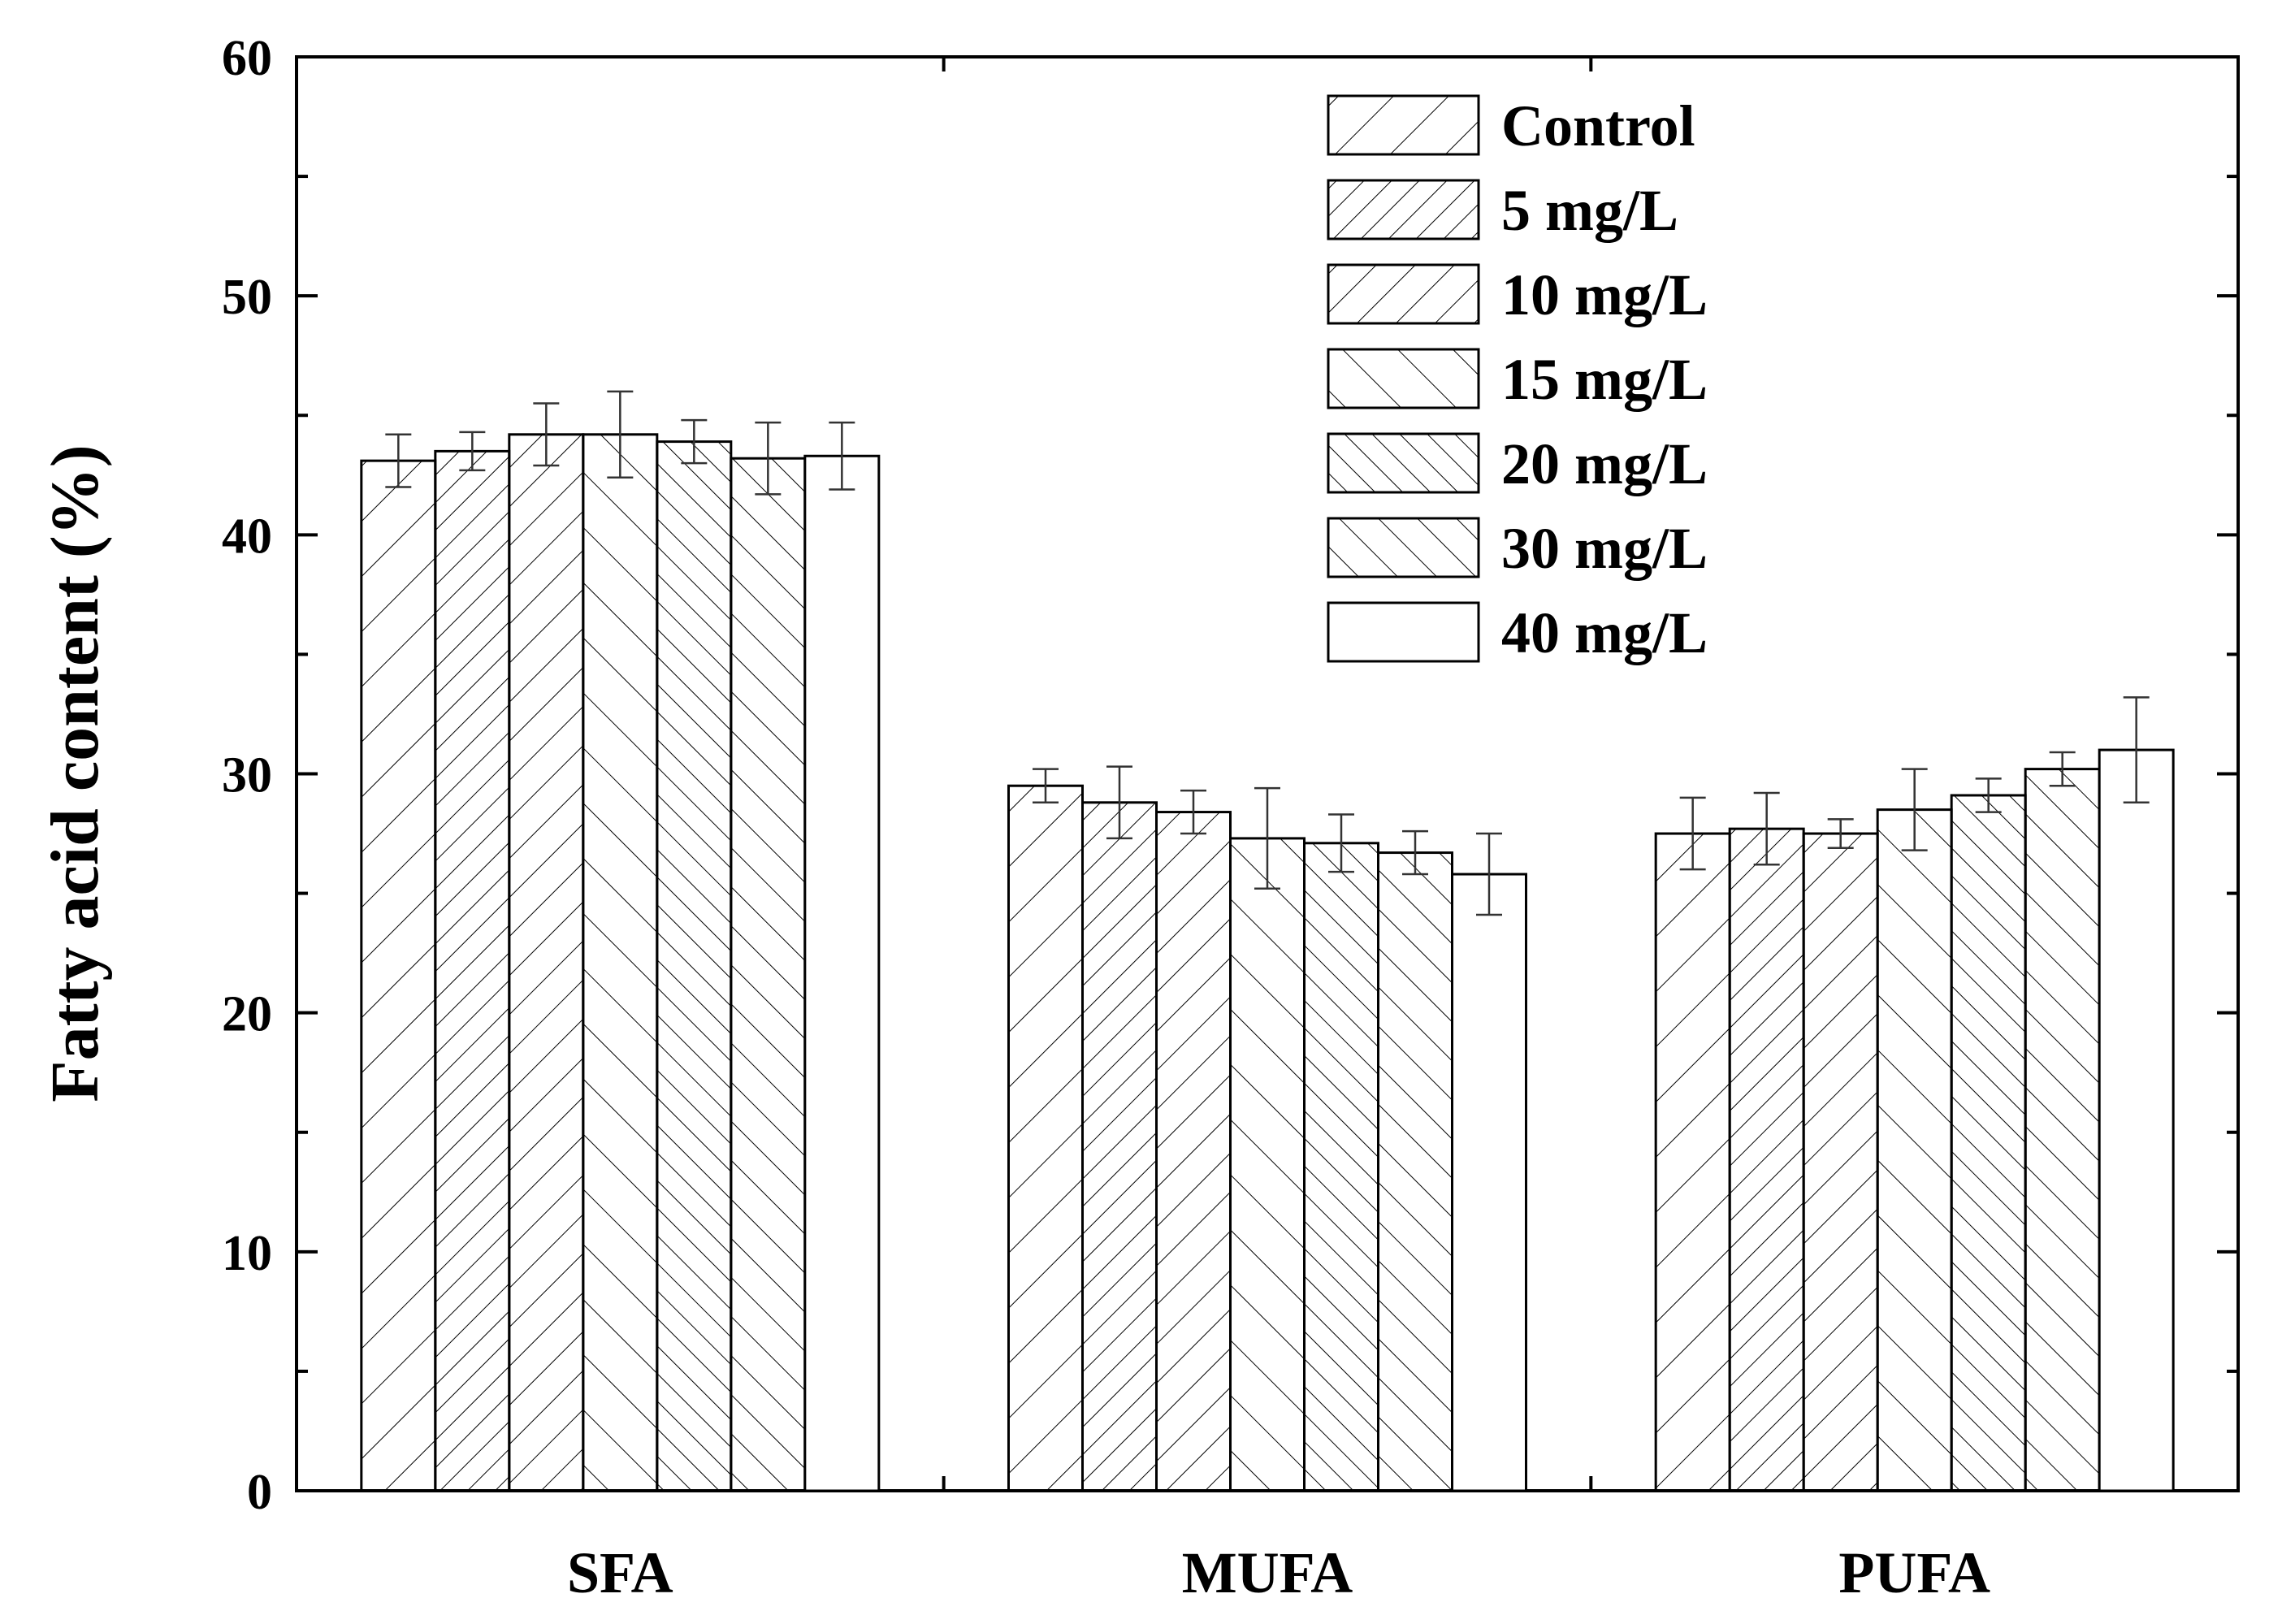  What do you see at coordinates (1604, 294) in the screenshot?
I see `legend-label: 10 mg/L` at bounding box center [1604, 294].